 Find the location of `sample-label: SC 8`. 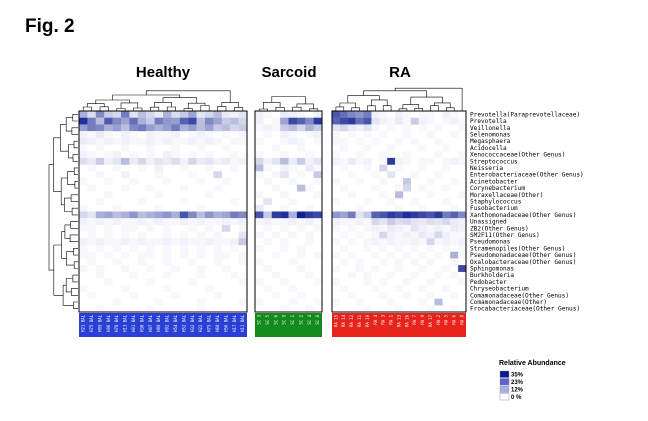

sample-label: SC 8 is located at coordinates (317, 319).